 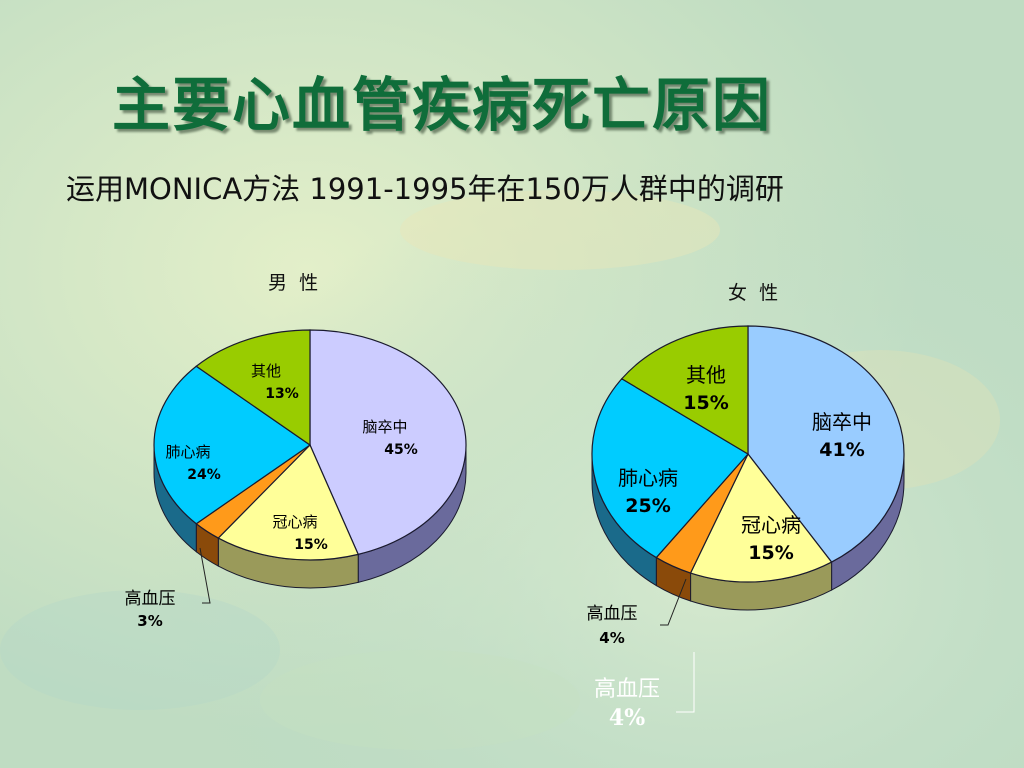 What do you see at coordinates (612, 638) in the screenshot?
I see `female-hypertension-callout-value: 4%` at bounding box center [612, 638].